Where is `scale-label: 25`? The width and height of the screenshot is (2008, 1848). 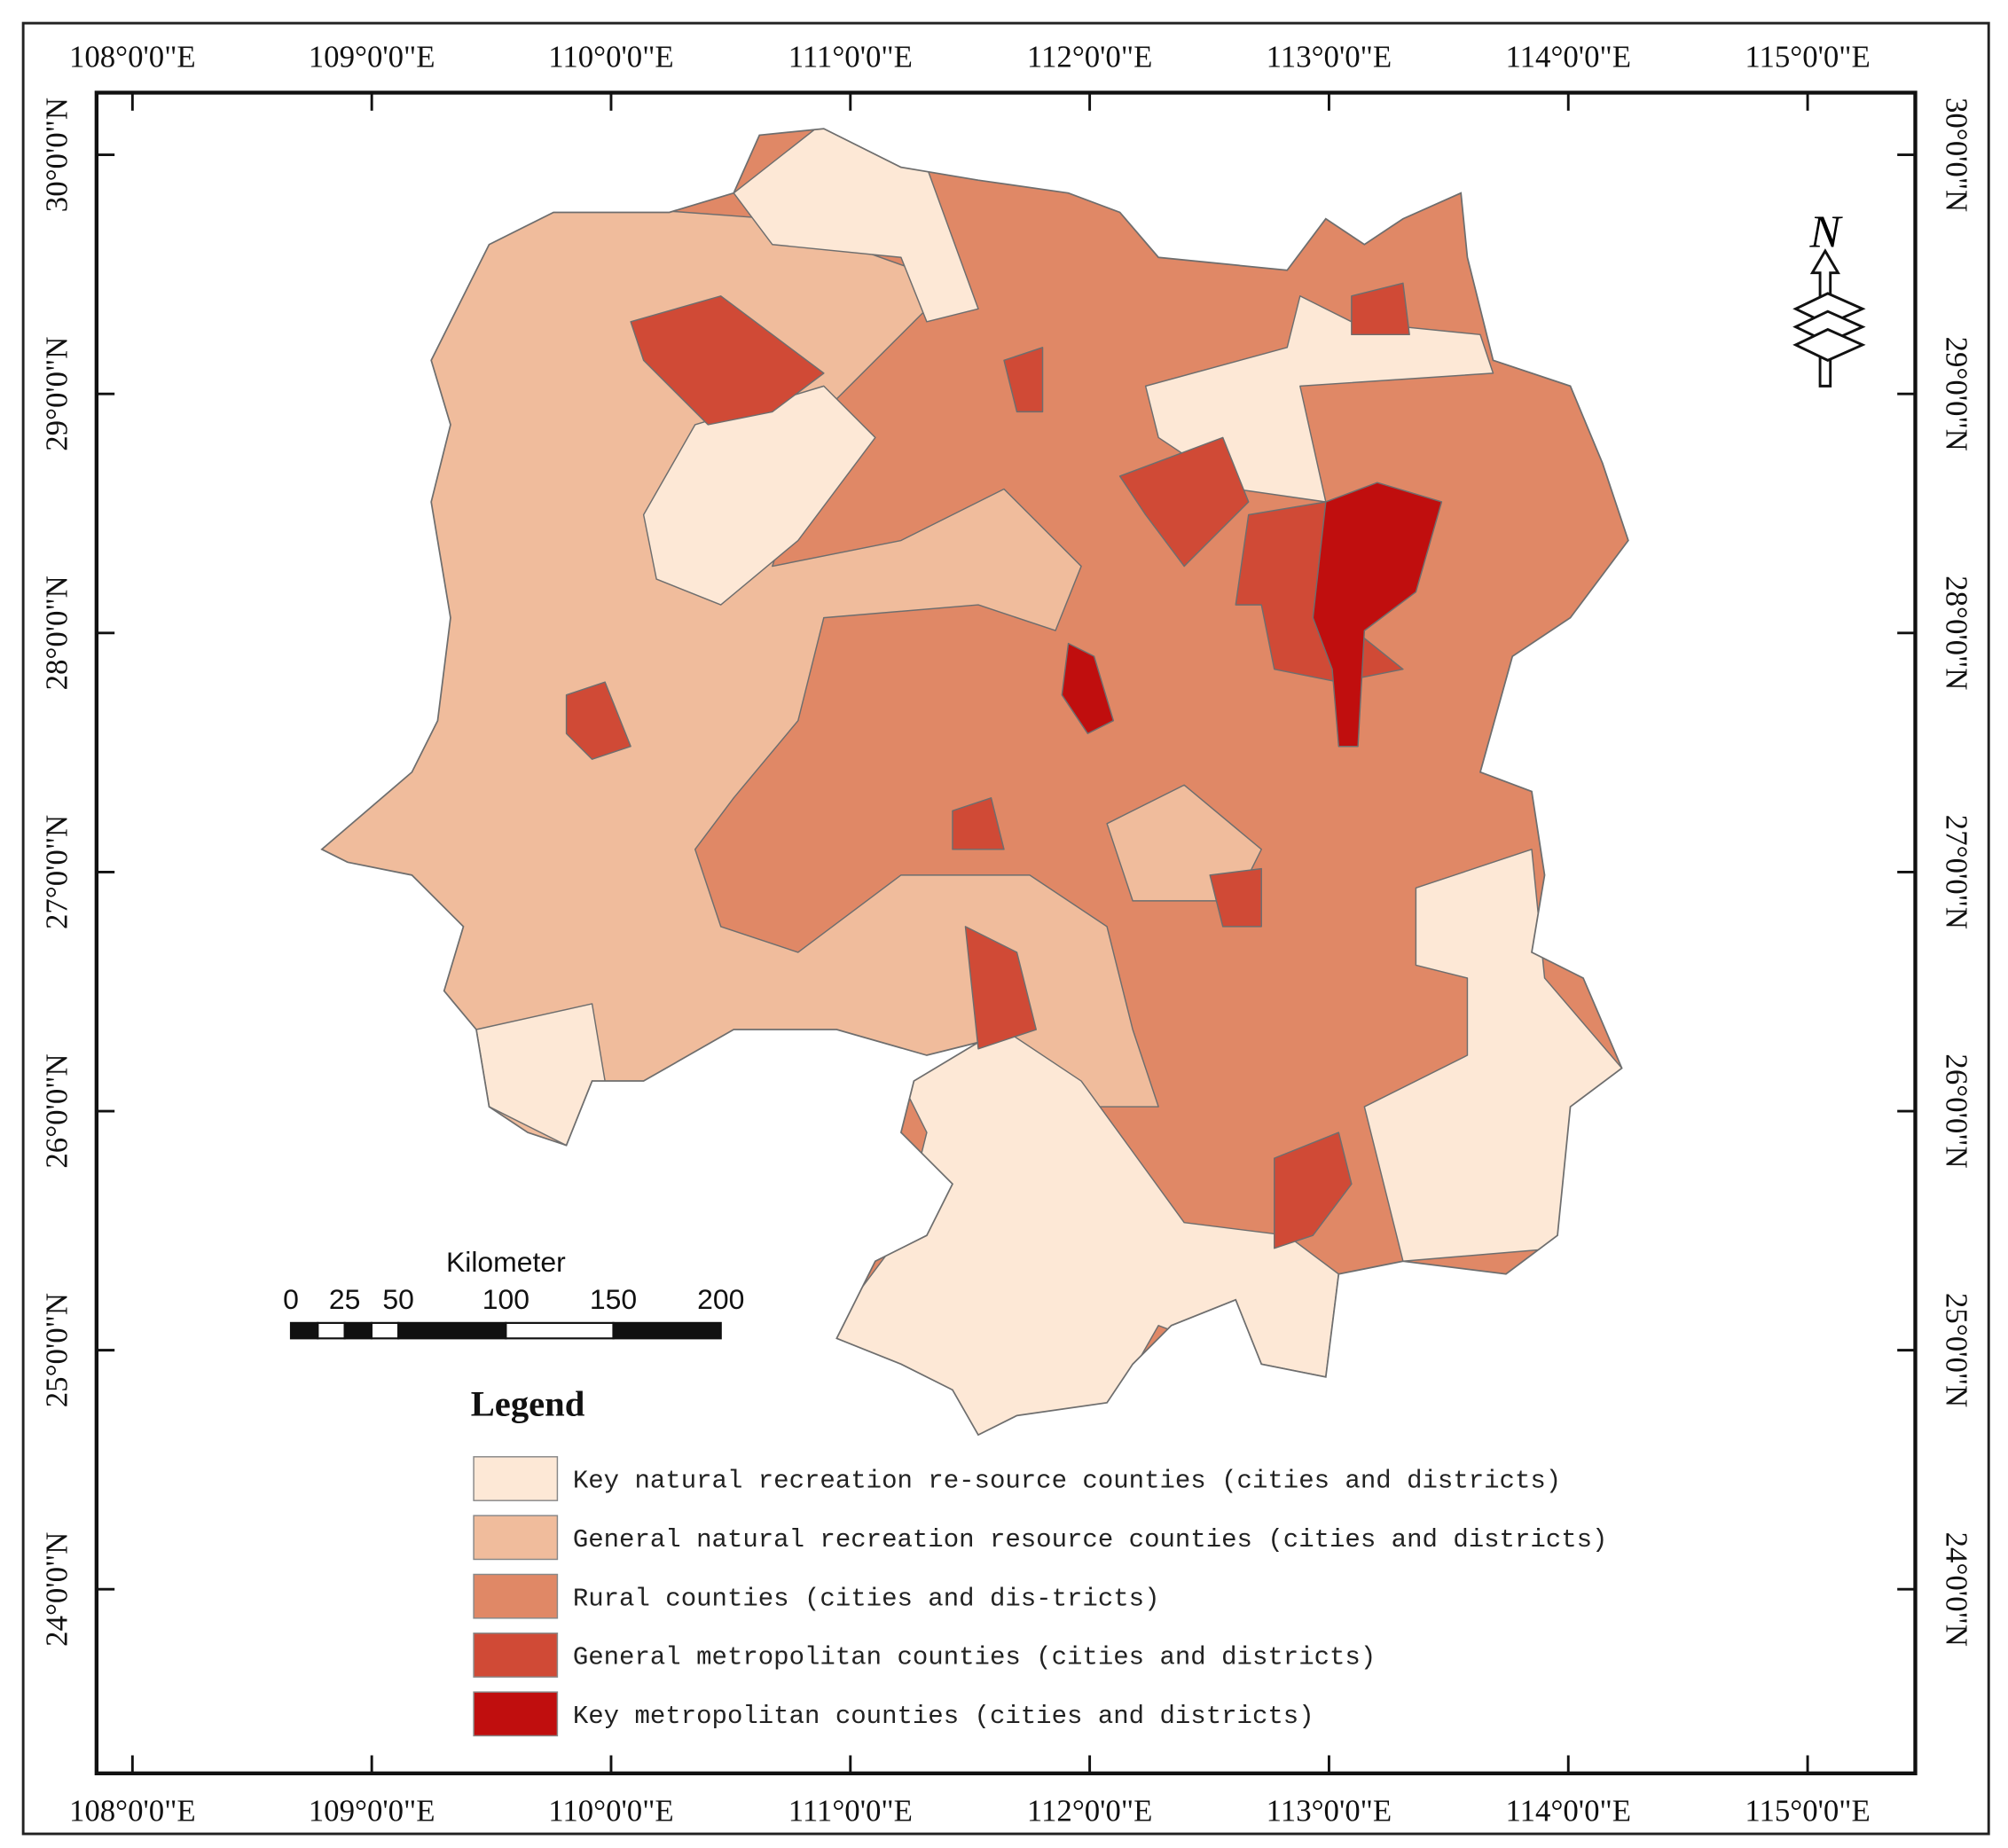
scale-label: 25 is located at coordinates (345, 1299).